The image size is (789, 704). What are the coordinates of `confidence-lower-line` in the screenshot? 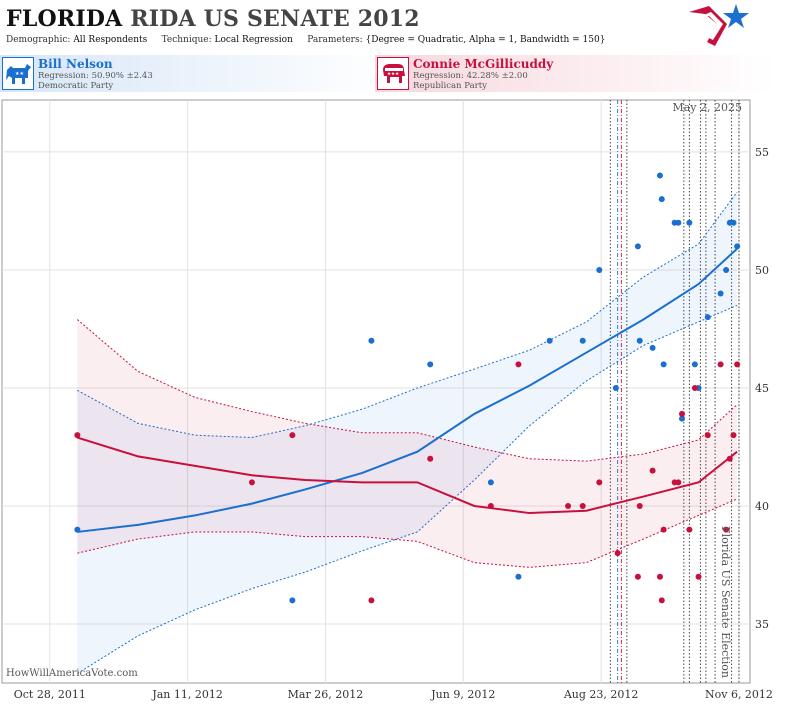 It's located at (407, 533).